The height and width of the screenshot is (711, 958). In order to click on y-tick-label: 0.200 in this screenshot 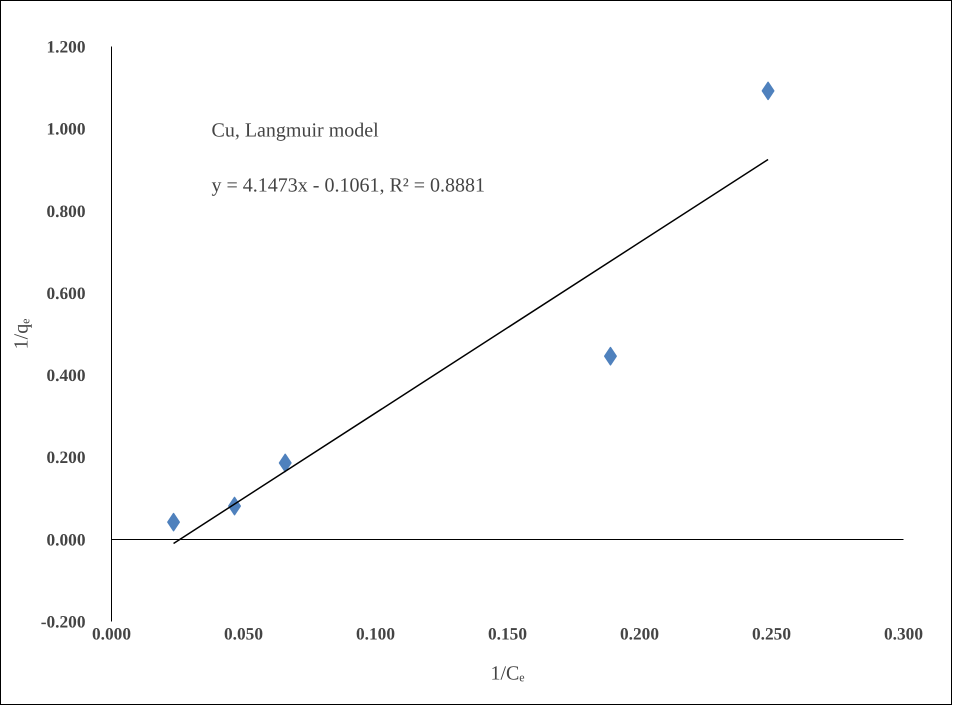, I will do `click(66, 458)`.